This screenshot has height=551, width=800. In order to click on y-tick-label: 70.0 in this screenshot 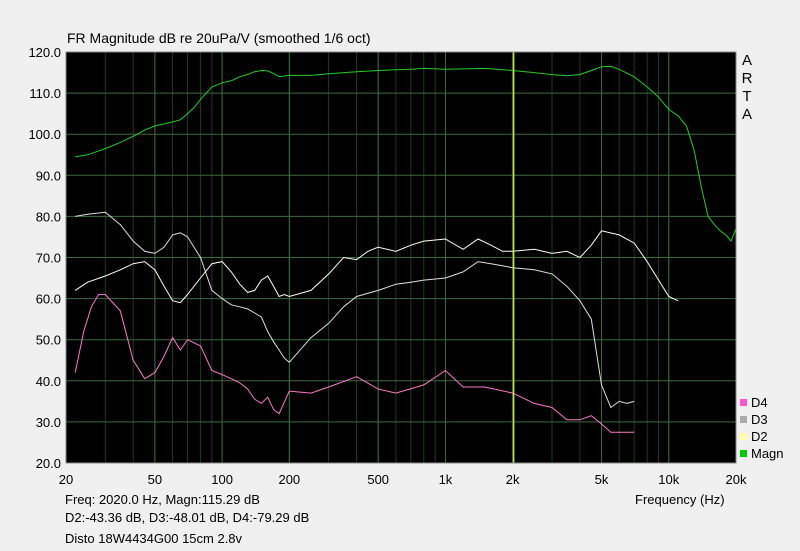, I will do `click(48, 258)`.